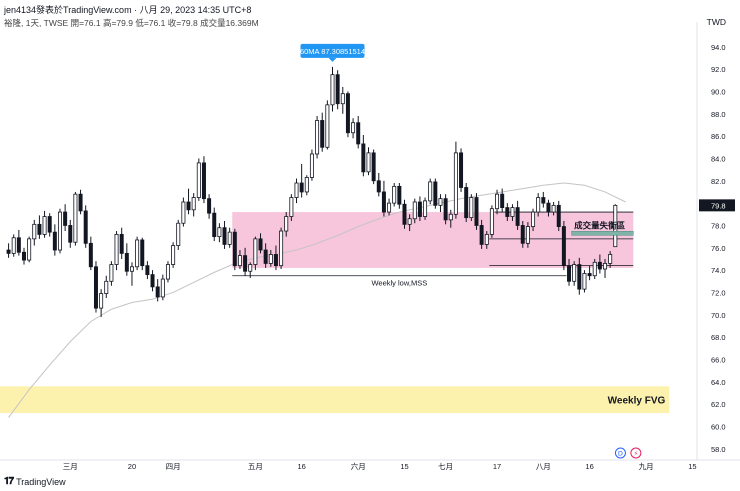  Describe the element at coordinates (718, 359) in the screenshot. I see `y-tick-label: 66.0` at that location.